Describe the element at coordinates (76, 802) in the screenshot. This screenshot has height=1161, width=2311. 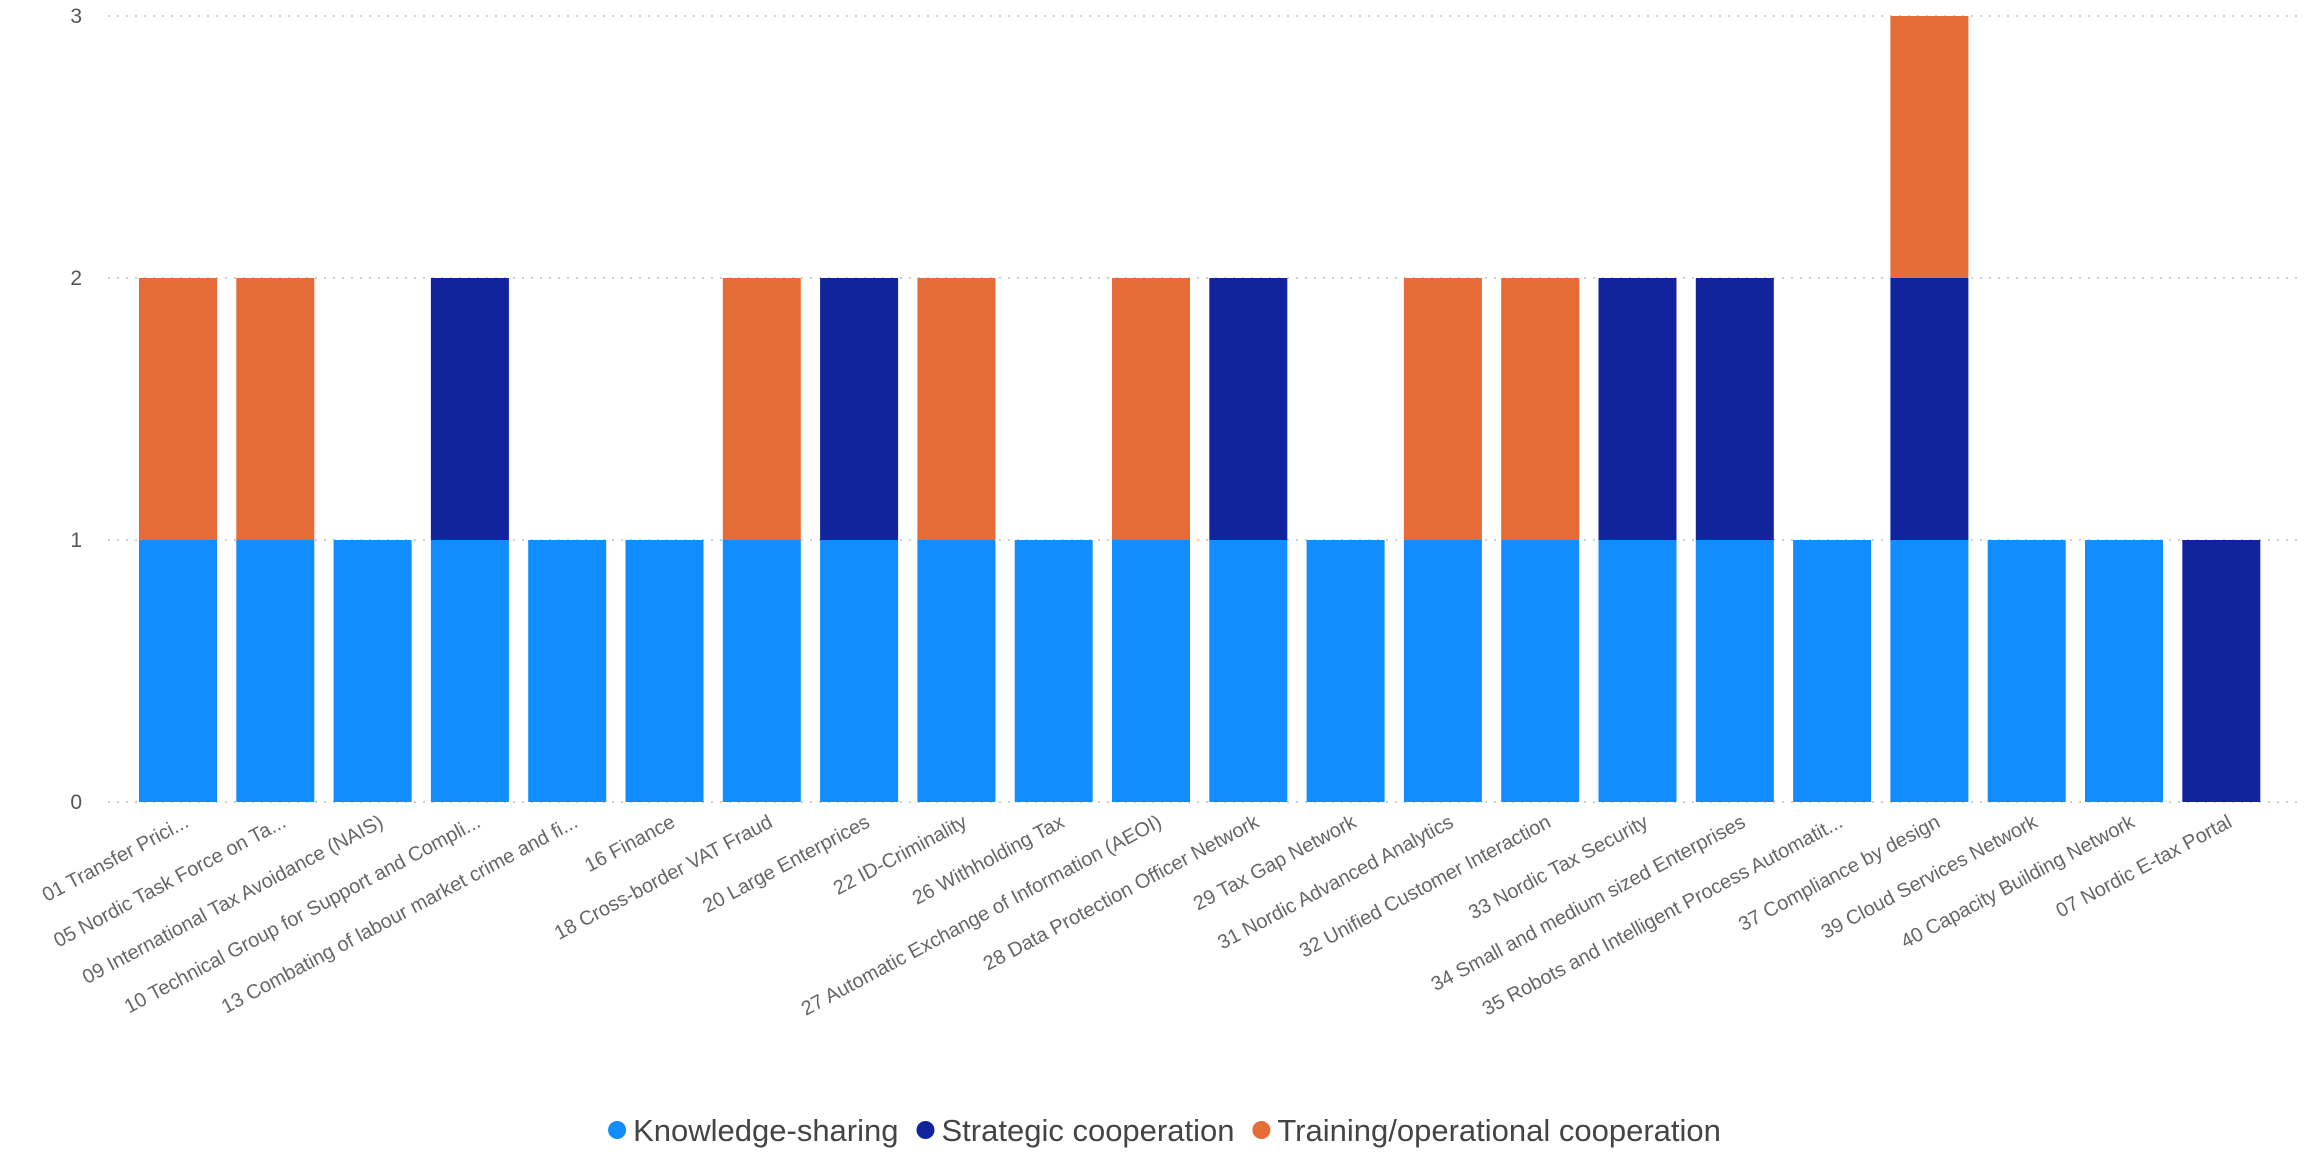
I see `y-tick-label: 0` at that location.